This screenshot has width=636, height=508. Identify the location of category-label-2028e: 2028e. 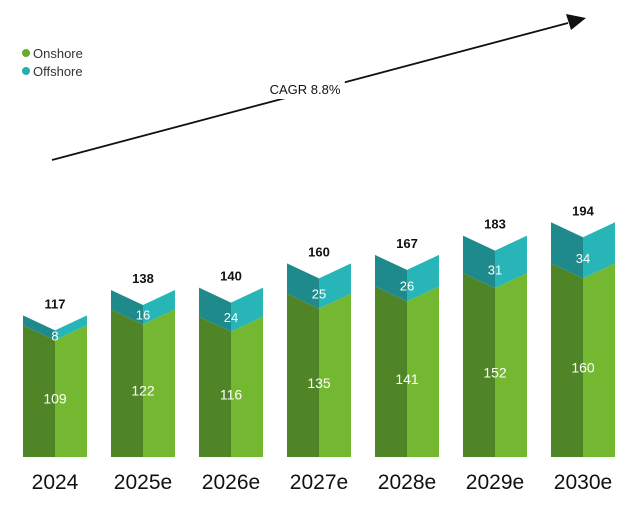
(407, 482).